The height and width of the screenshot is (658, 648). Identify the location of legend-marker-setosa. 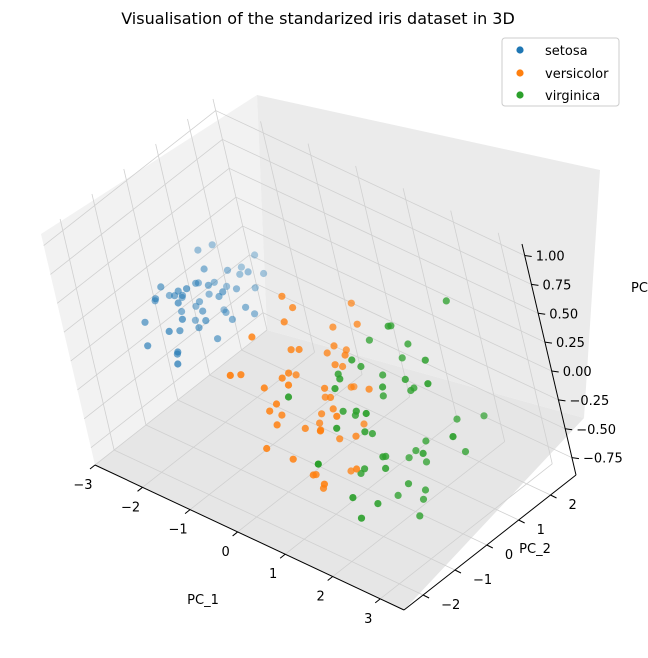
(520, 50).